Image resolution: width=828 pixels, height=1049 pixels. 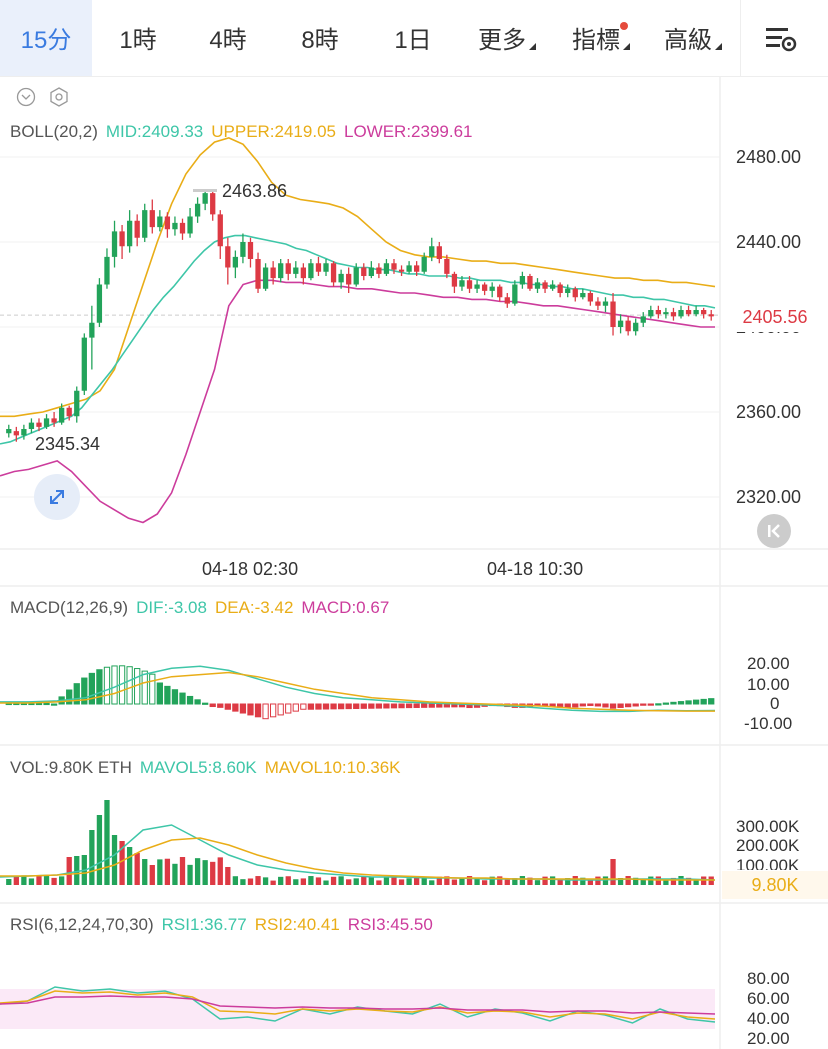 I want to click on tab-advanced: 高級, so click(x=689, y=38).